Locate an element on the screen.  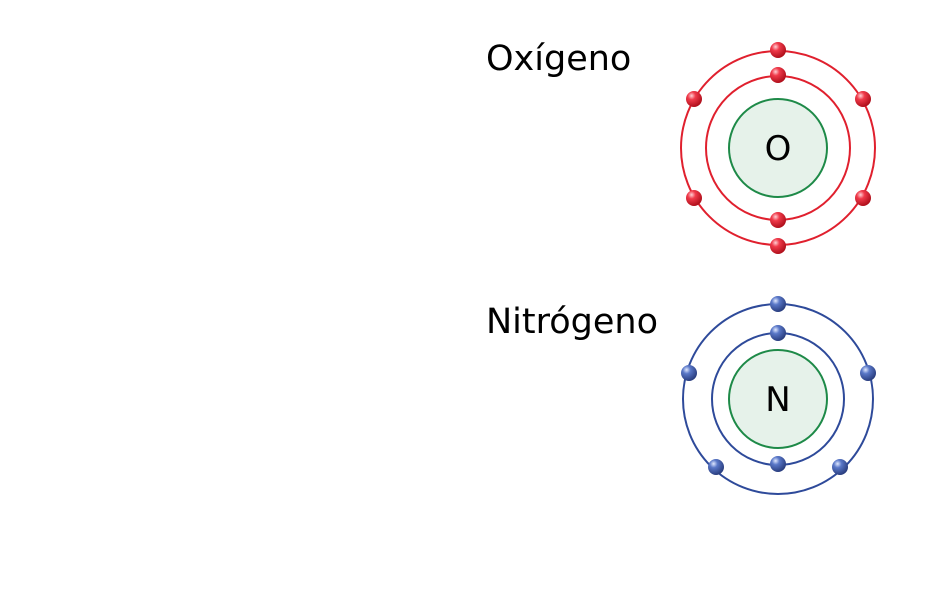
oxygen-symbol: O is located at coordinates (778, 149).